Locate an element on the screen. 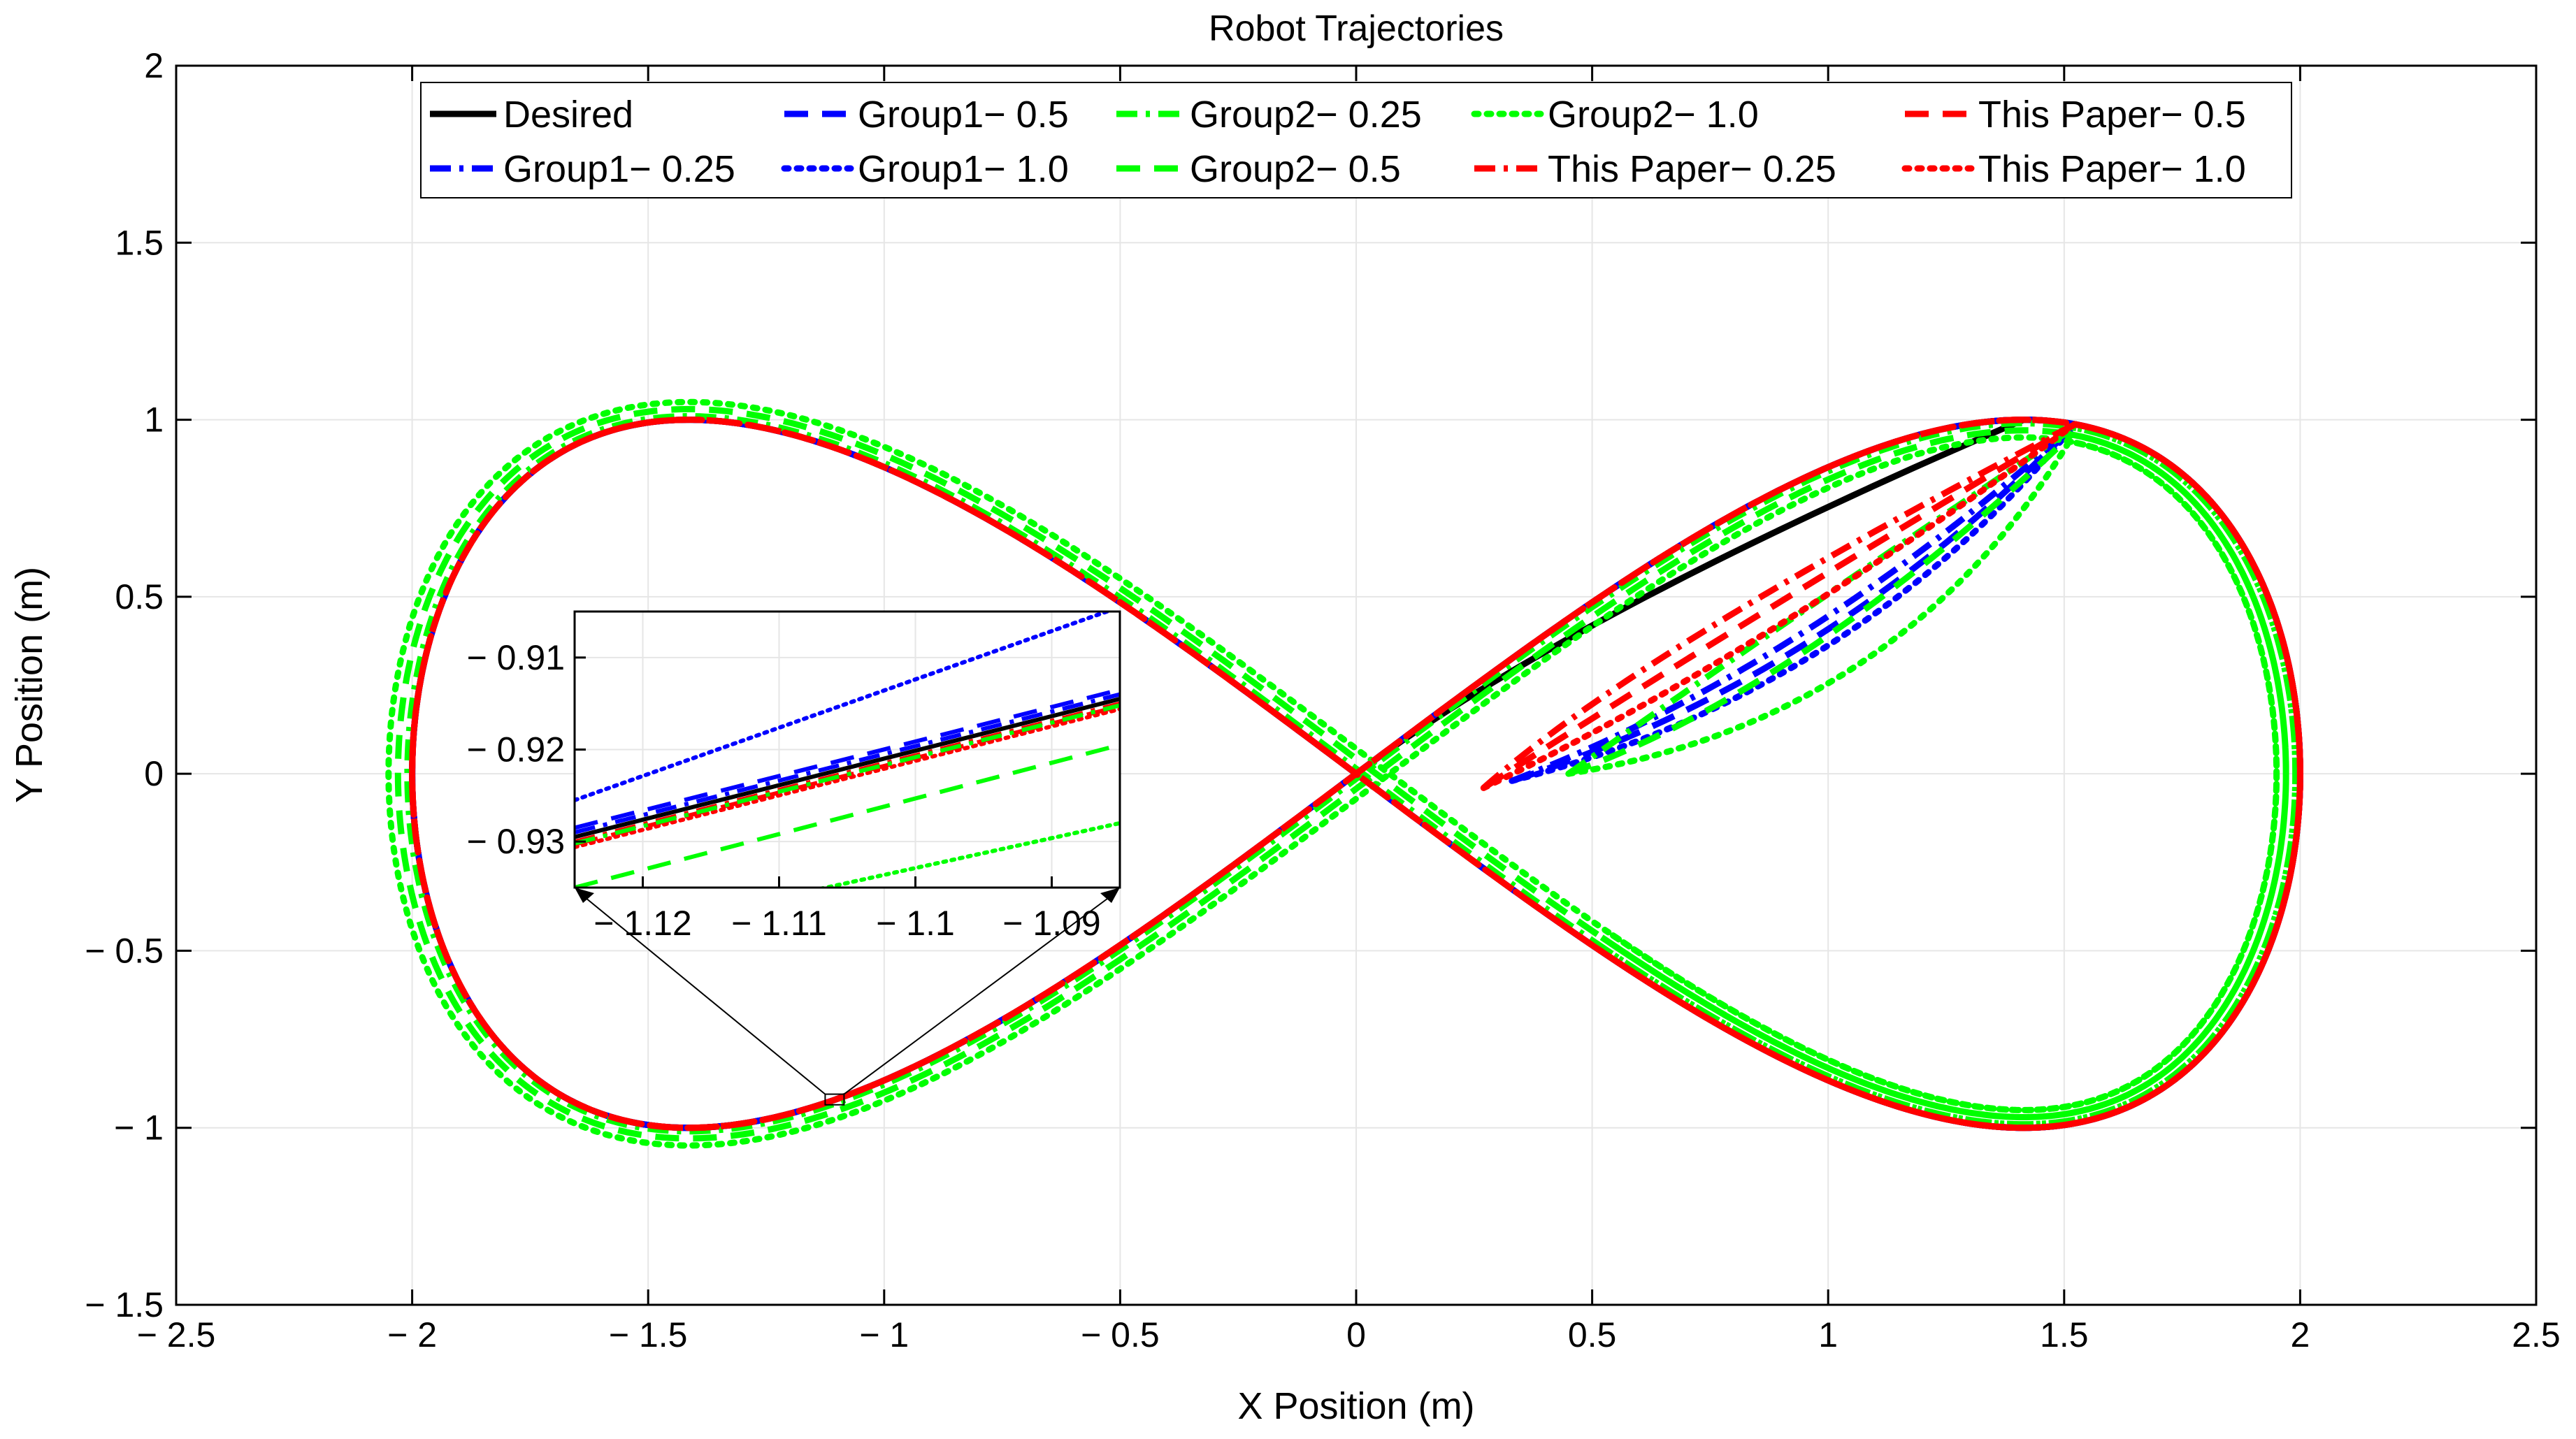 The height and width of the screenshot is (1439, 2576). y-tick-label: 2 is located at coordinates (154, 65).